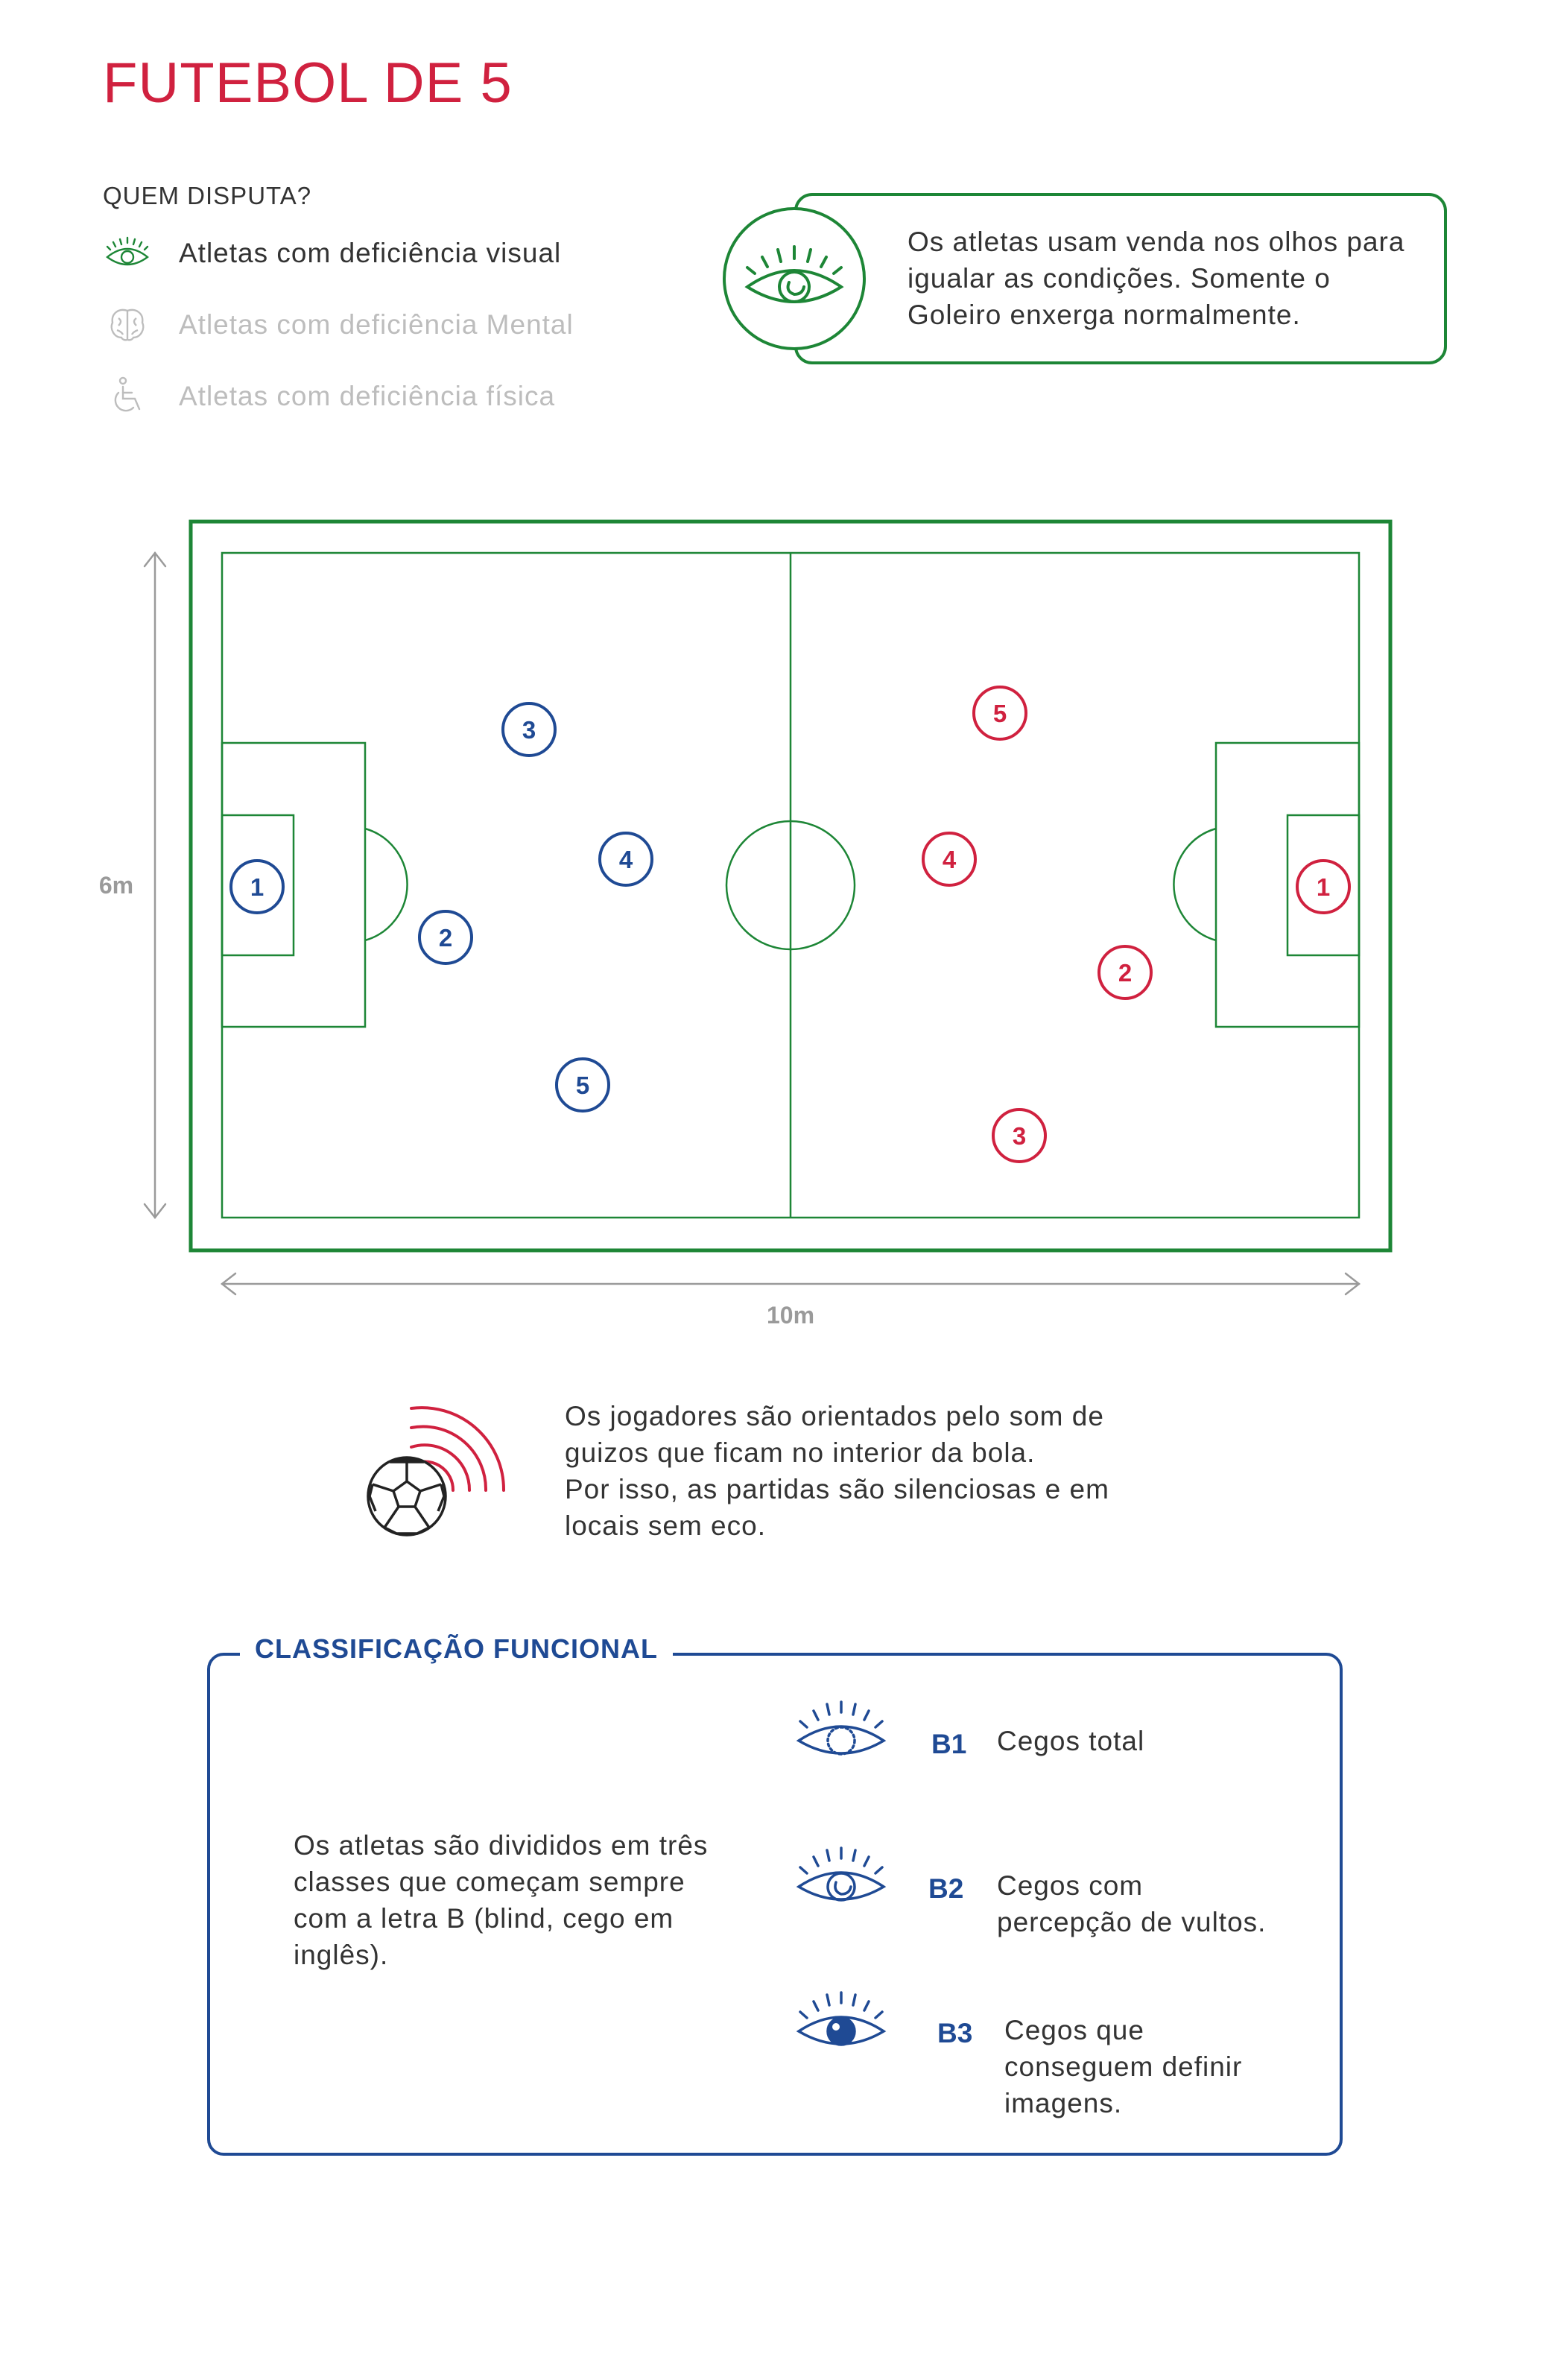 This screenshot has width=1552, height=2380. I want to click on b2-code: B2, so click(946, 1888).